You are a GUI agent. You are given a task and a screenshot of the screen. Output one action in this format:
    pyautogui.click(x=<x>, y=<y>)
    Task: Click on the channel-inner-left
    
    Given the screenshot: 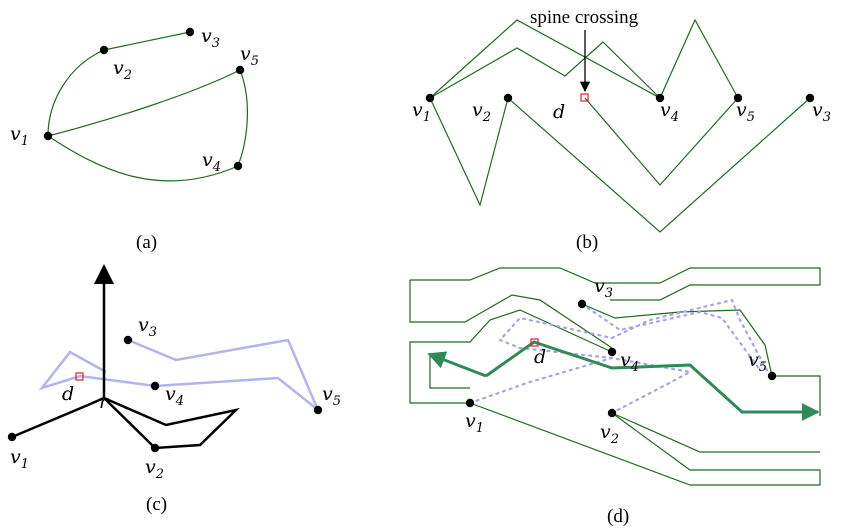 What is the action you would take?
    pyautogui.click(x=511, y=356)
    